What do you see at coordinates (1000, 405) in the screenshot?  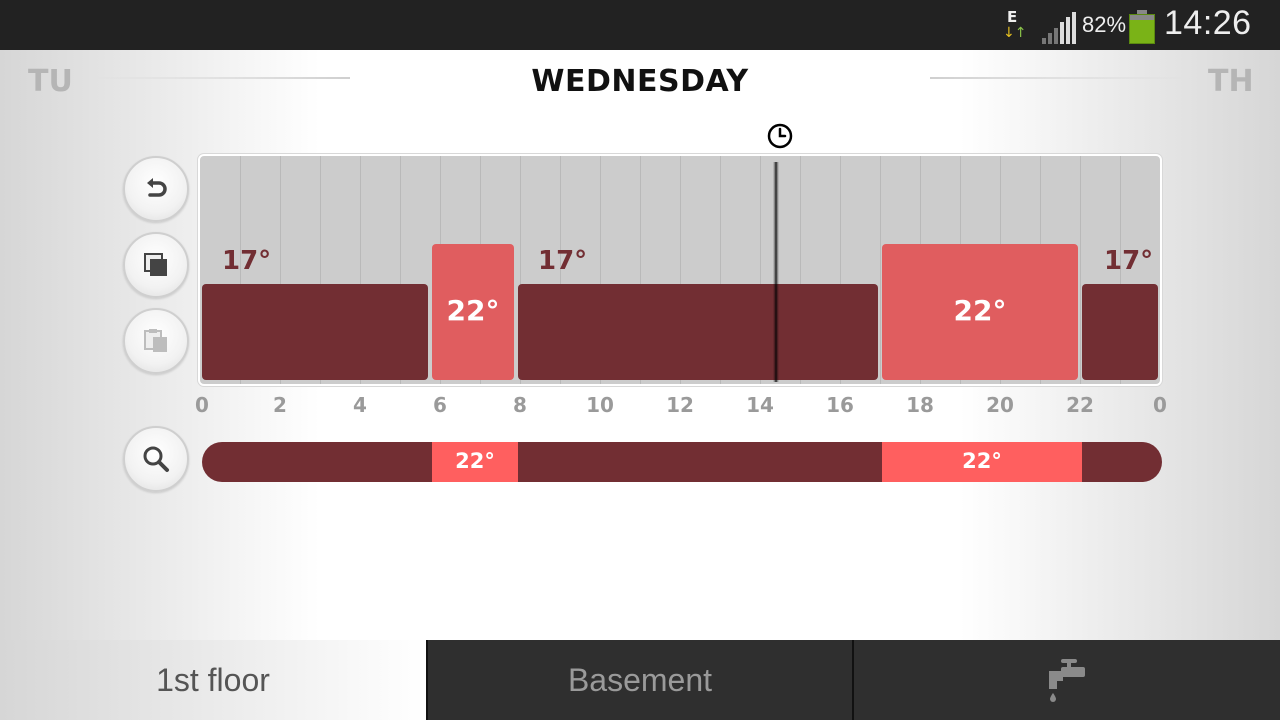 I see `hour-tick-label: 20` at bounding box center [1000, 405].